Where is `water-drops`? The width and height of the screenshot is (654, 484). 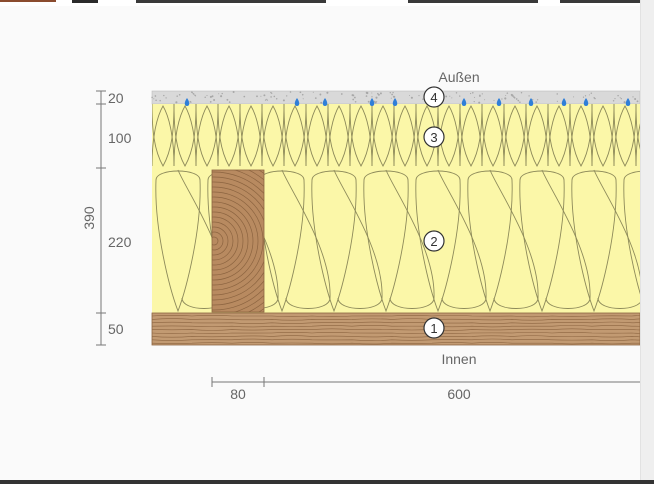 water-drops is located at coordinates (407, 102).